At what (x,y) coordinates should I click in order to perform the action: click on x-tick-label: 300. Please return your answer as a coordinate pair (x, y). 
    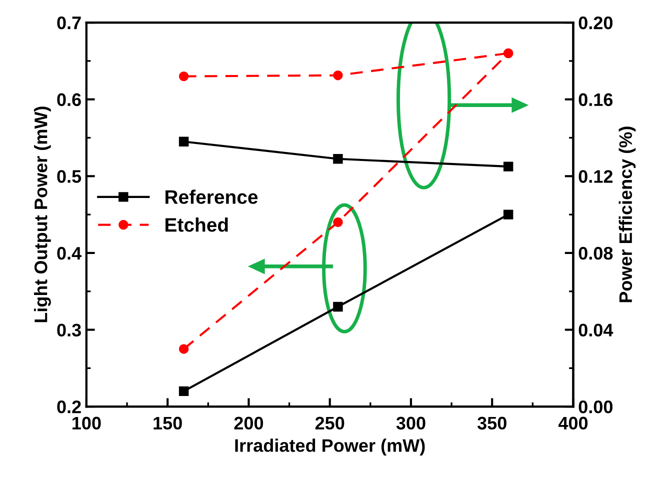
    Looking at the image, I should click on (411, 423).